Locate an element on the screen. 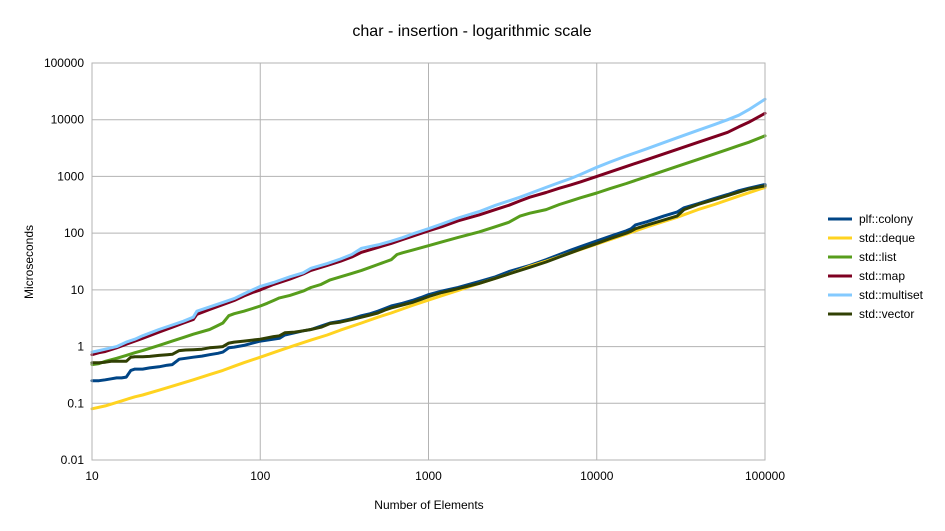 The width and height of the screenshot is (945, 531). y-tick-label: 1000 is located at coordinates (70, 176).